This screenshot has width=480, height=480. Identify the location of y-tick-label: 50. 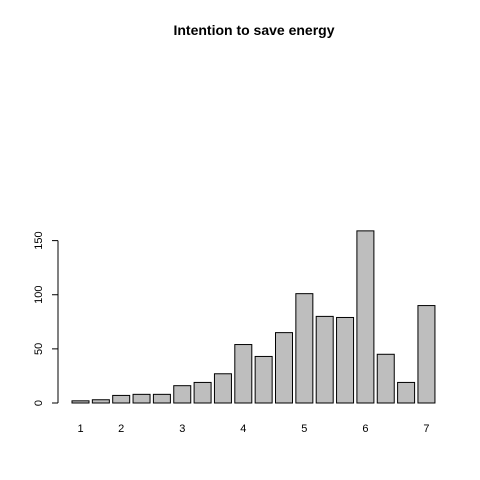
(39, 349).